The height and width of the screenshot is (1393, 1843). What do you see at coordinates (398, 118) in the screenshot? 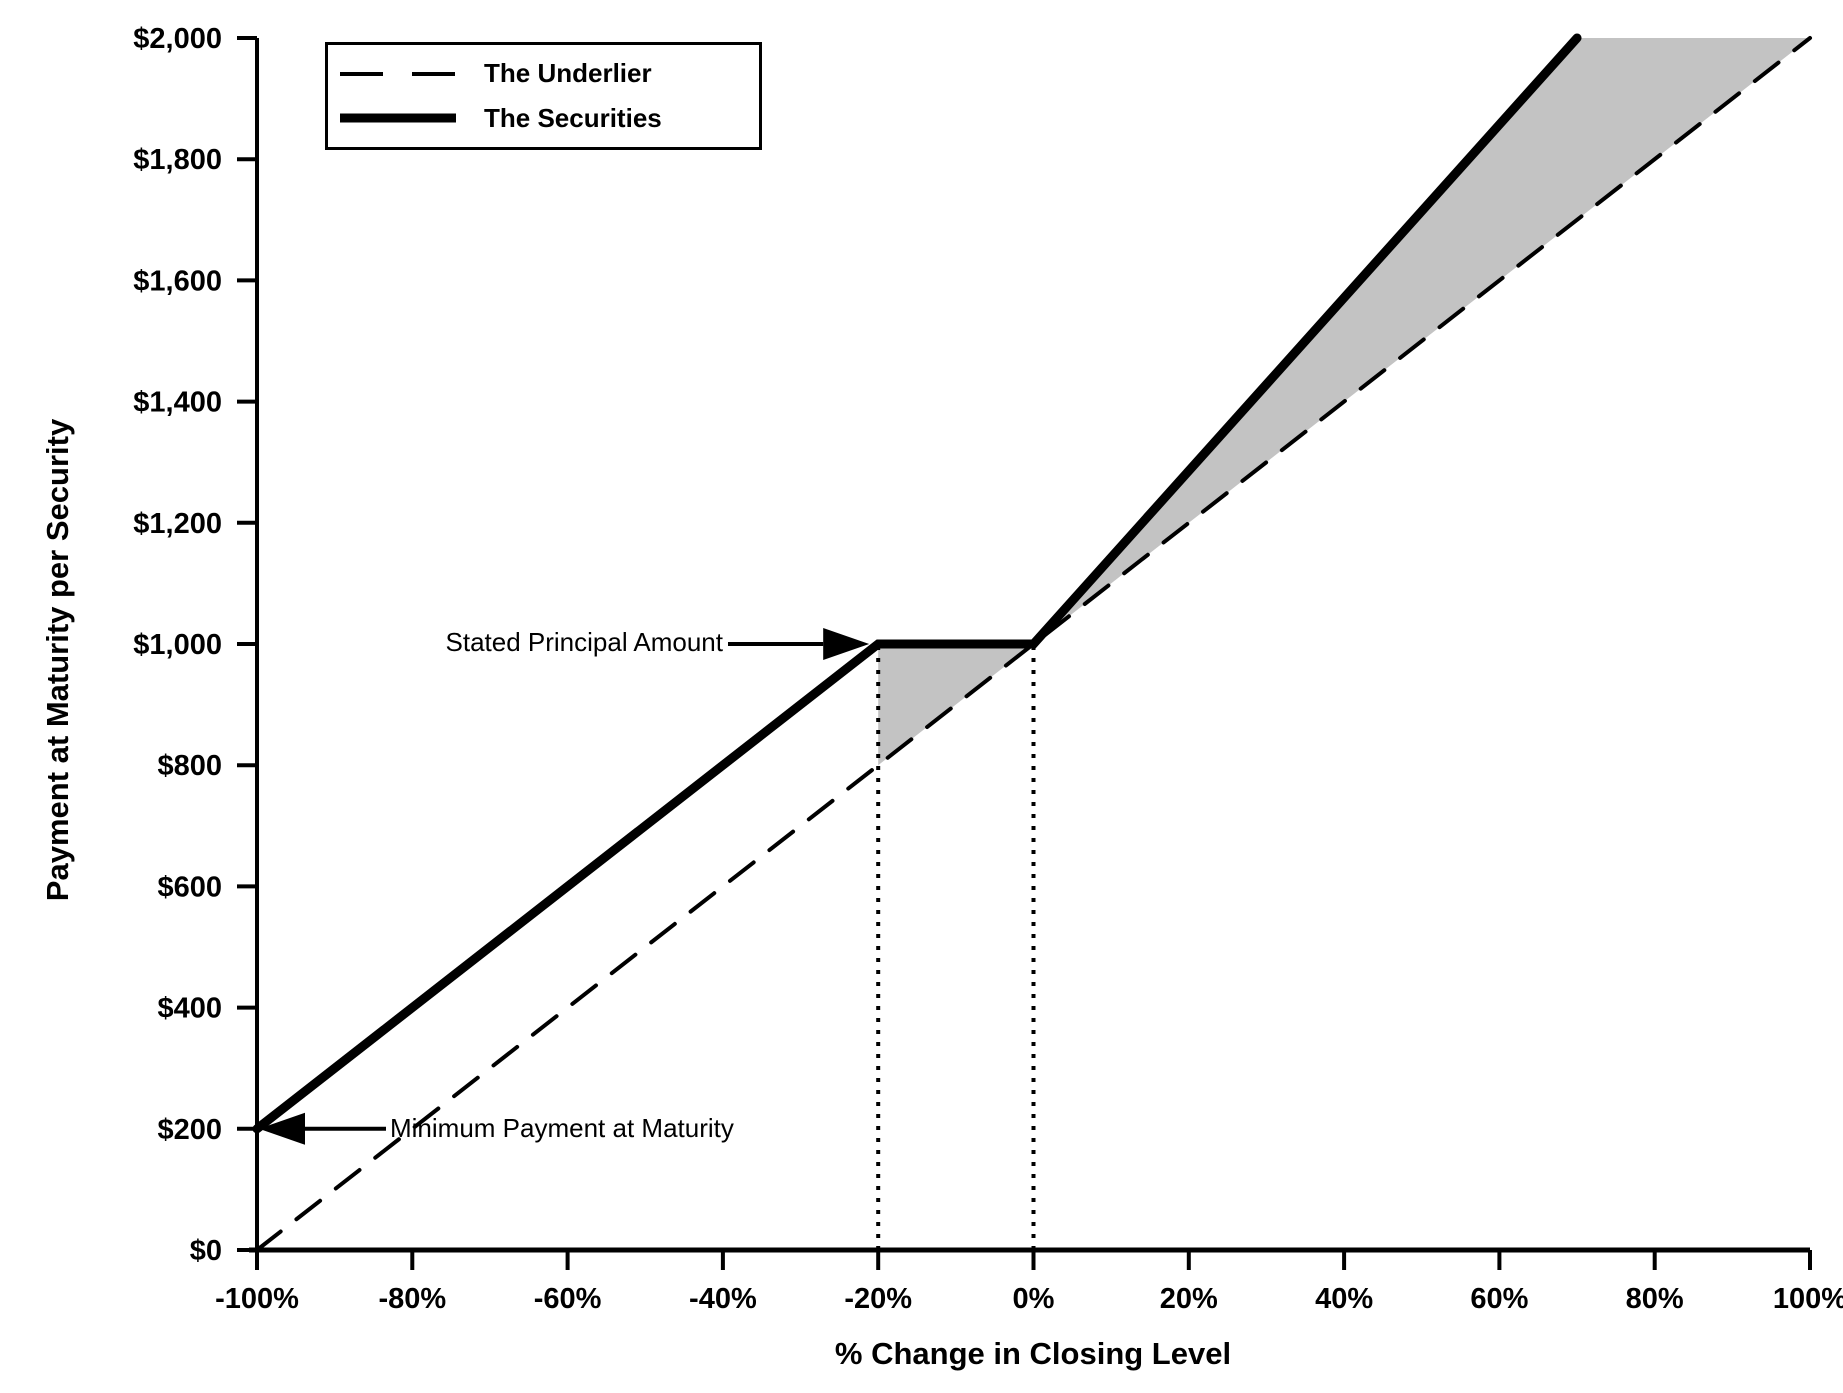
I see `solid-line-sample-icon` at bounding box center [398, 118].